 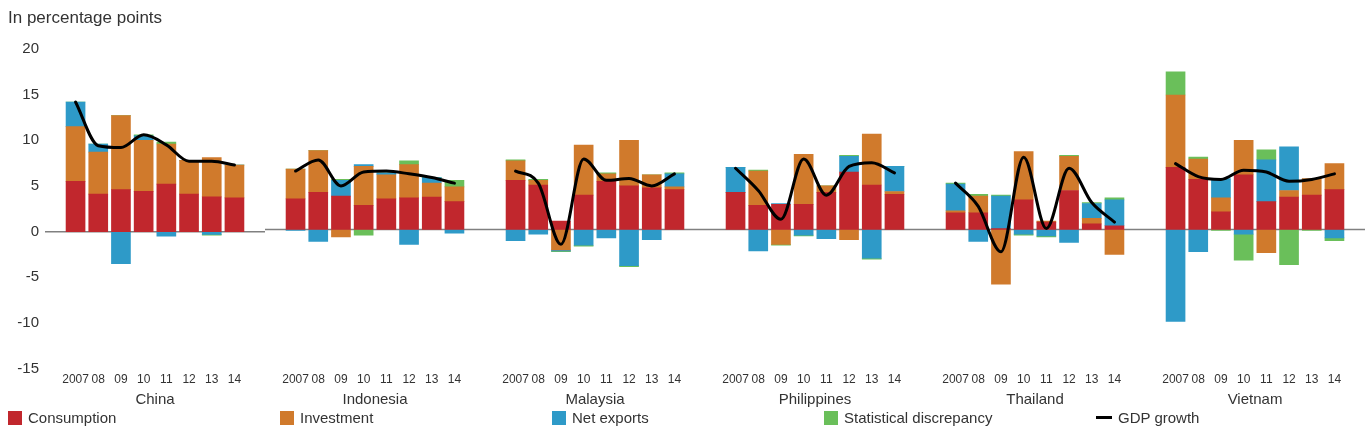 I want to click on y-tick-label: 5, so click(x=34, y=185).